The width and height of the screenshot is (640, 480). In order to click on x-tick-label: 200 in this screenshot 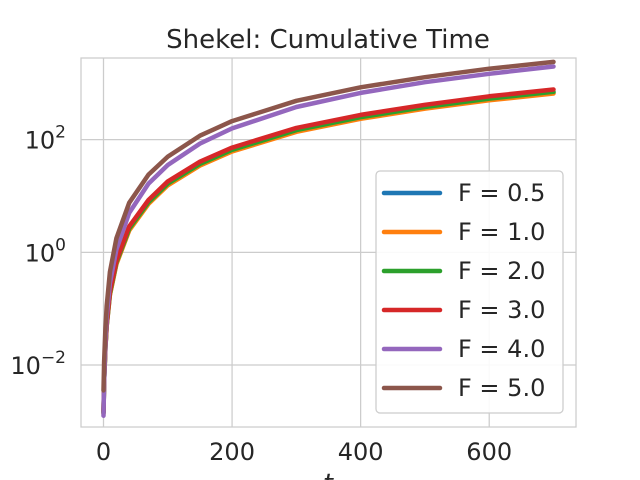, I will do `click(232, 452)`.